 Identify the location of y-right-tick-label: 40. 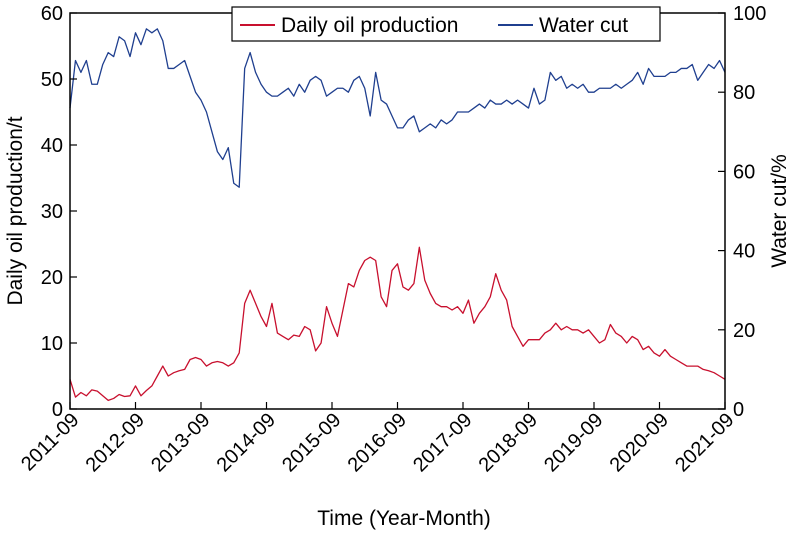
(744, 252).